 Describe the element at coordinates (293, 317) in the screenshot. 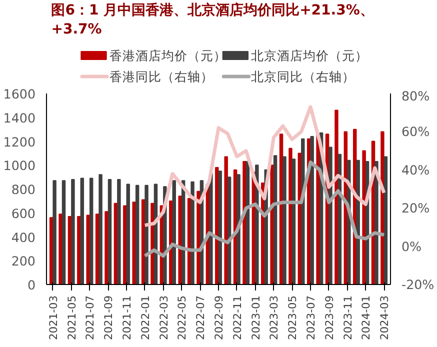

I see `x-tick-label: 2023-05` at that location.